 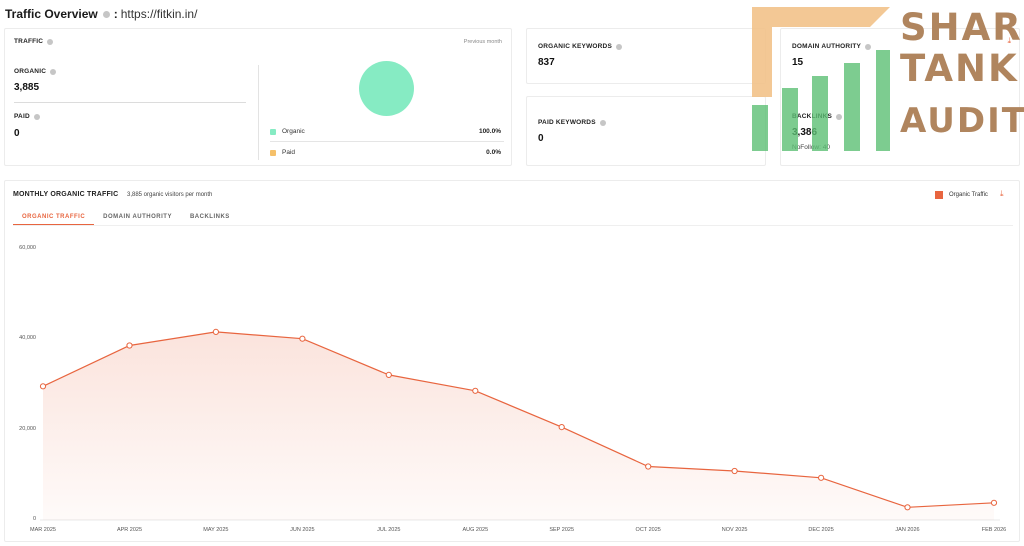 I want to click on x-tick-label: MAR 2025, so click(x=43, y=530).